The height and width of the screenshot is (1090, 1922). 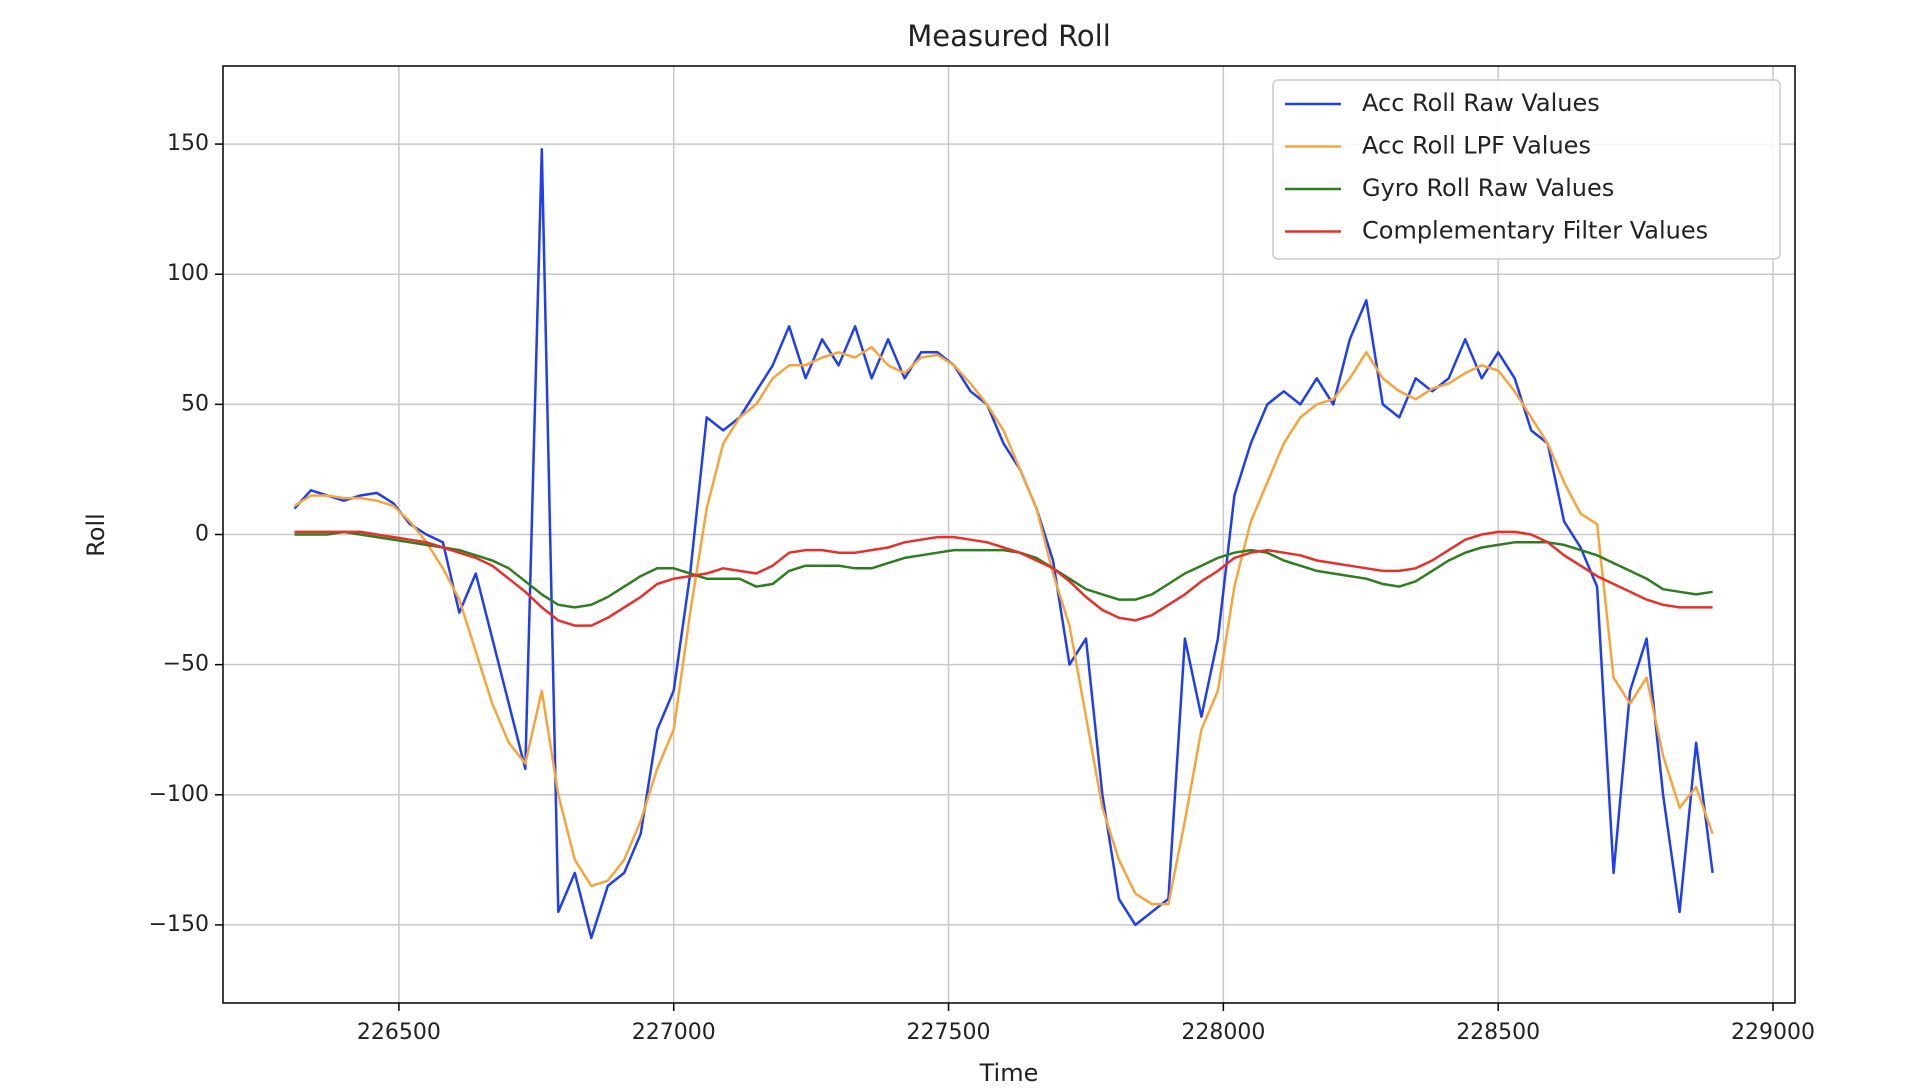 I want to click on legend-label: Acc Roll Raw Values, so click(x=1481, y=103).